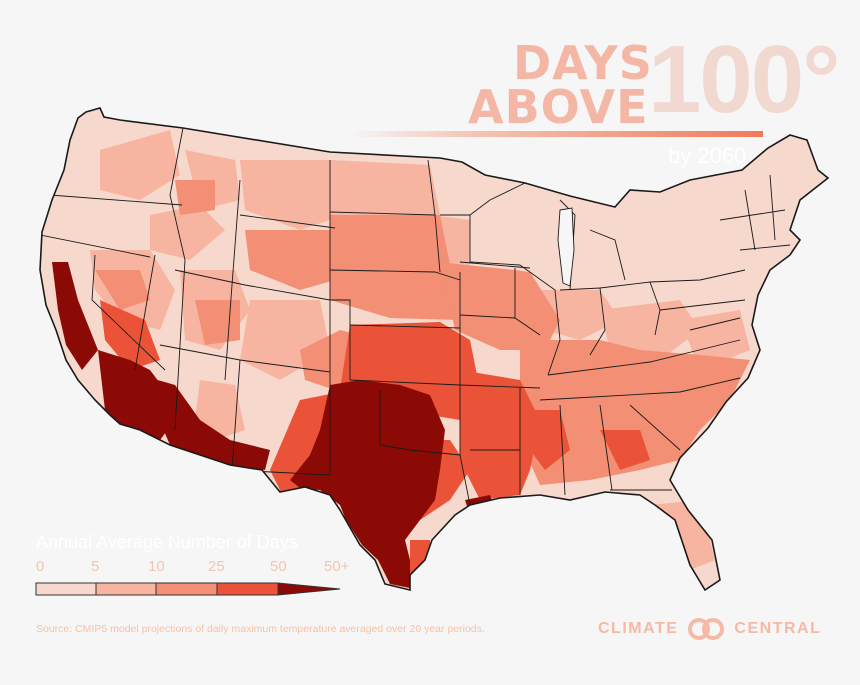 The height and width of the screenshot is (685, 860). What do you see at coordinates (40, 566) in the screenshot?
I see `legend-tick-0: 0` at bounding box center [40, 566].